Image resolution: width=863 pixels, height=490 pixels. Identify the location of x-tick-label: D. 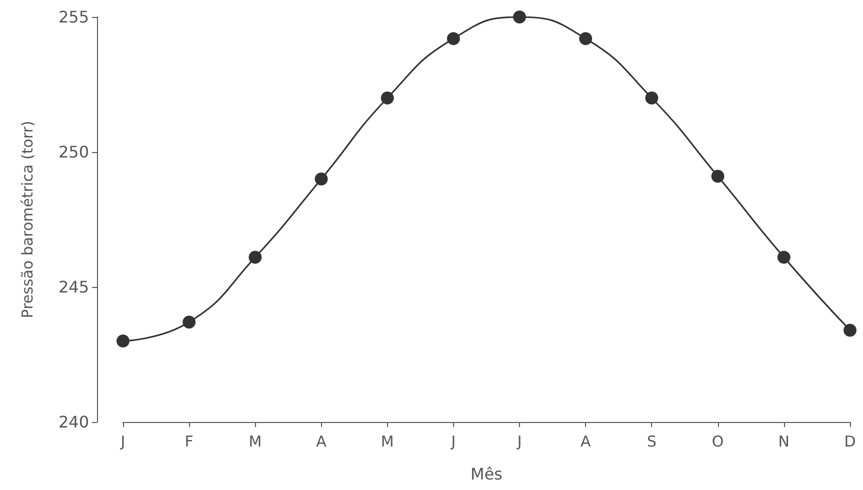
(850, 441).